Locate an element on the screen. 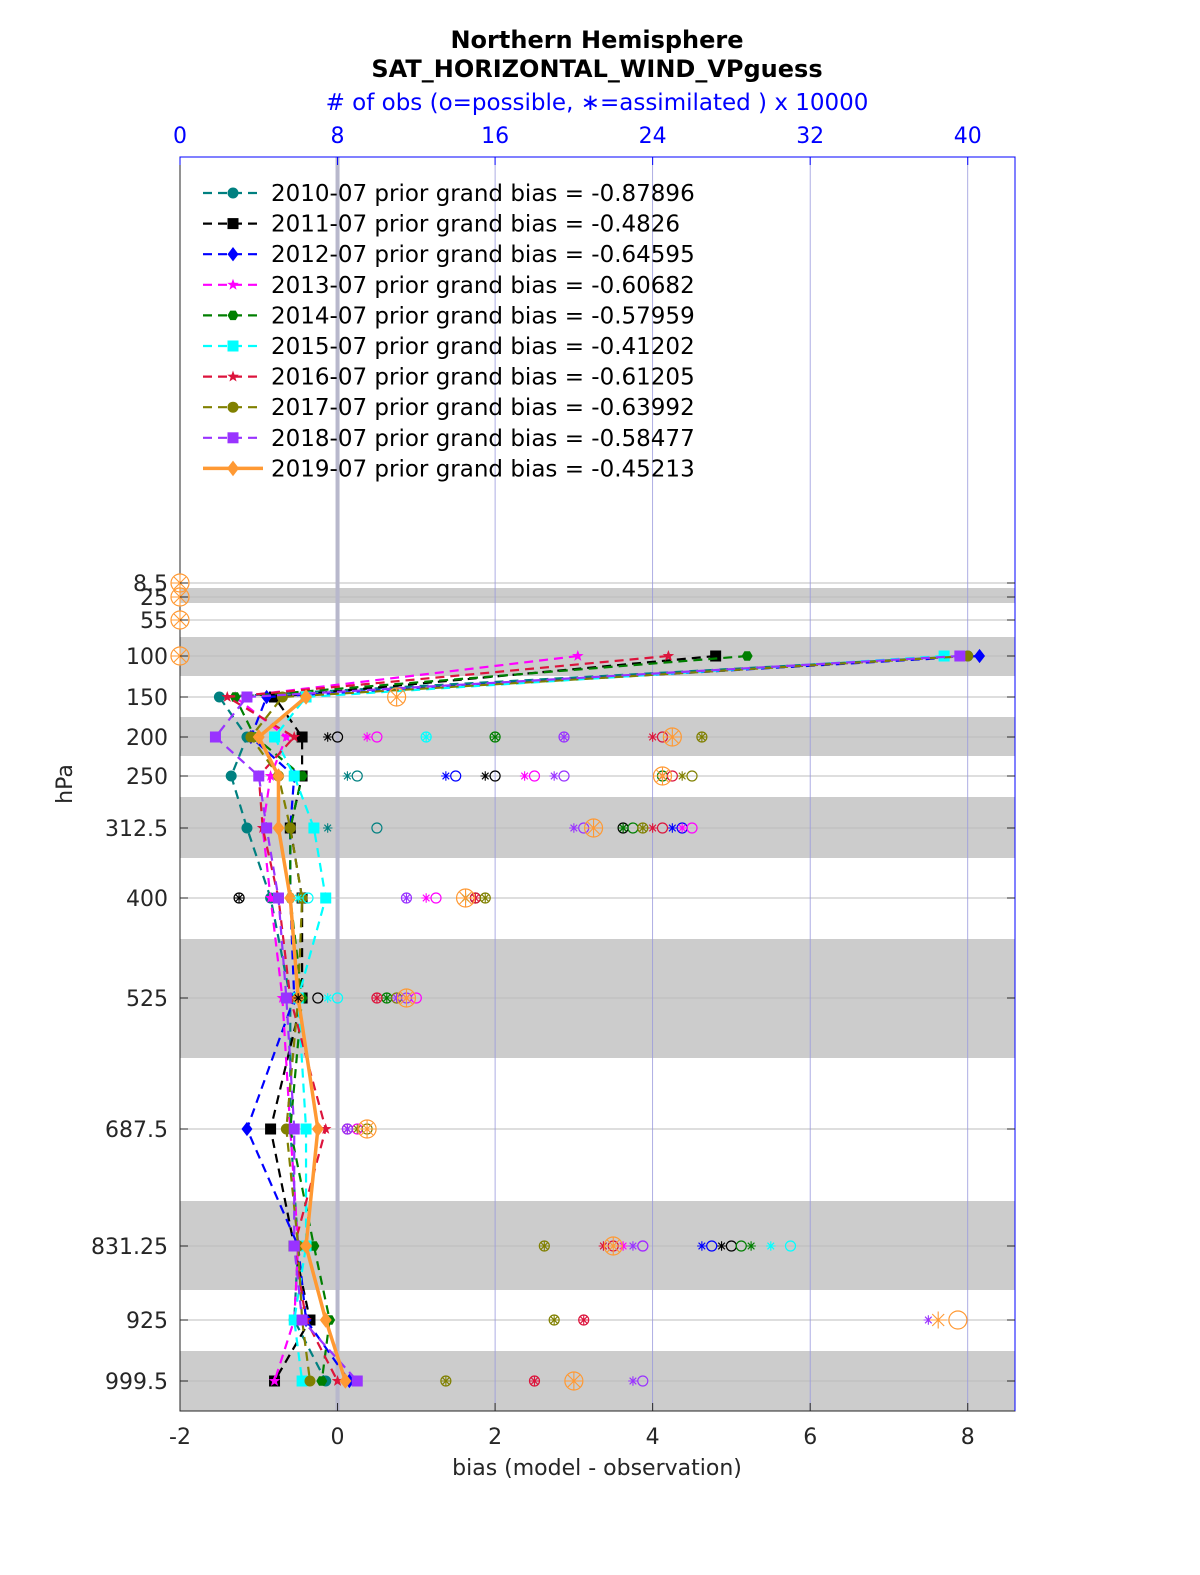 The width and height of the screenshot is (1200, 1575). chart-title: Northern Hemisphere is located at coordinates (596, 40).